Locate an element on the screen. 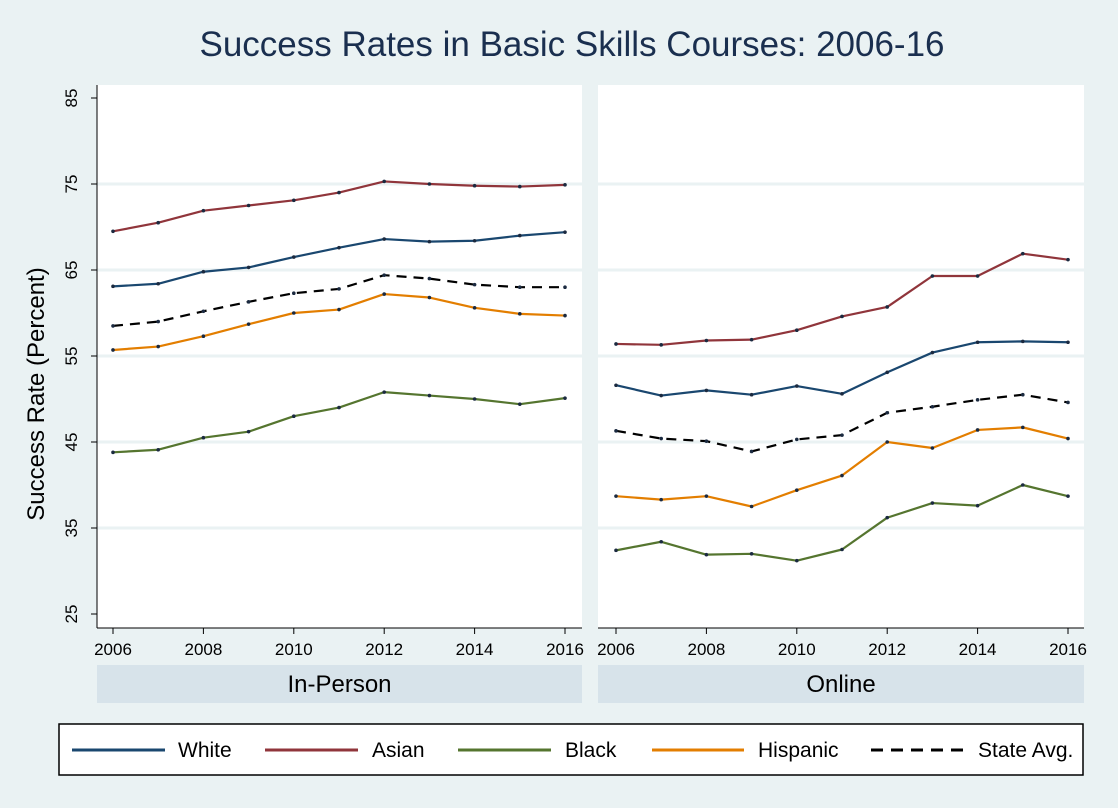  legend-item-asian: Asian is located at coordinates (345, 750).